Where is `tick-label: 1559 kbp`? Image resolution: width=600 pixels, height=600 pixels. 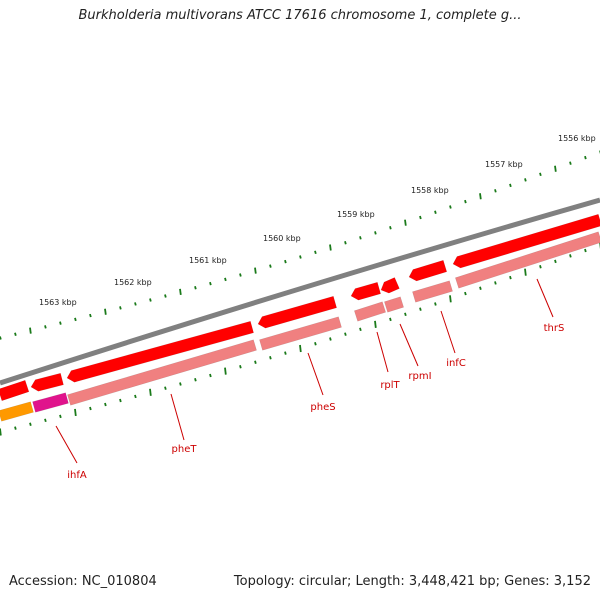
tick-label: 1559 kbp is located at coordinates (356, 214).